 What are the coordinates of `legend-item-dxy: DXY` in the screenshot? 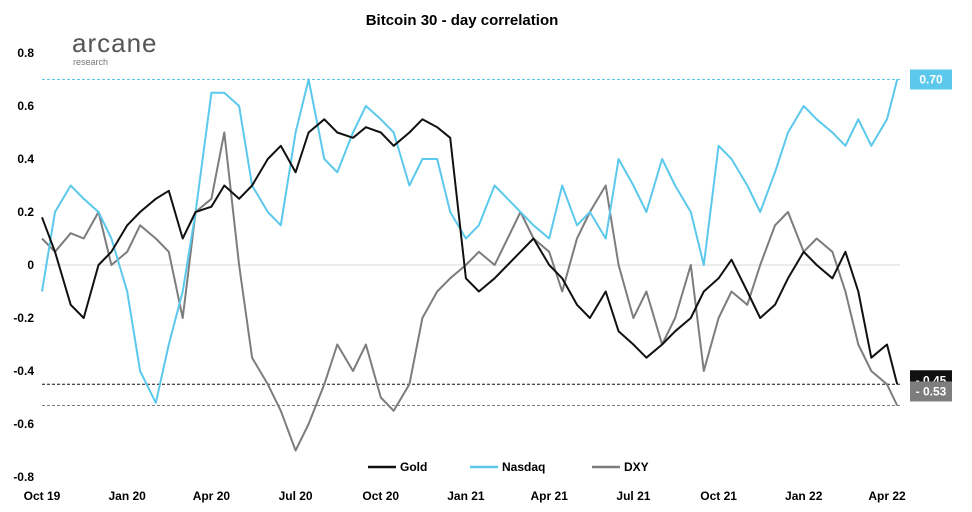 It's located at (620, 467).